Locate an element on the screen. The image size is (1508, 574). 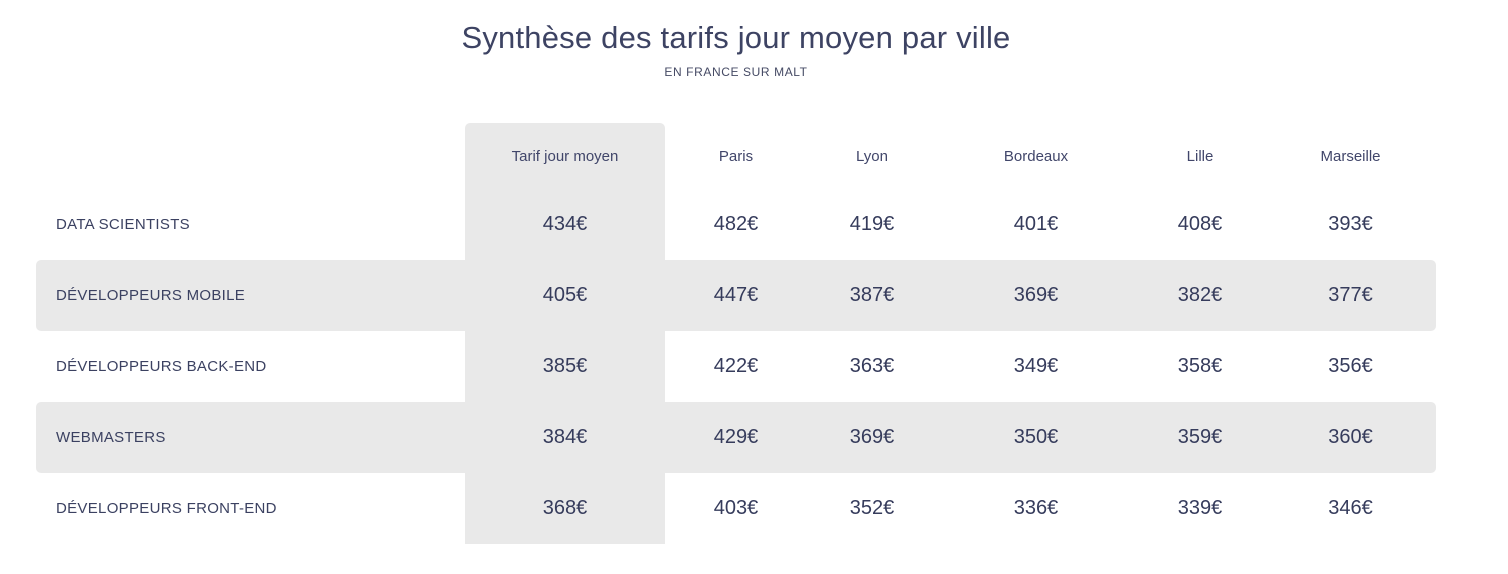
cell-webmasters-lyon: 369€ is located at coordinates (872, 437).